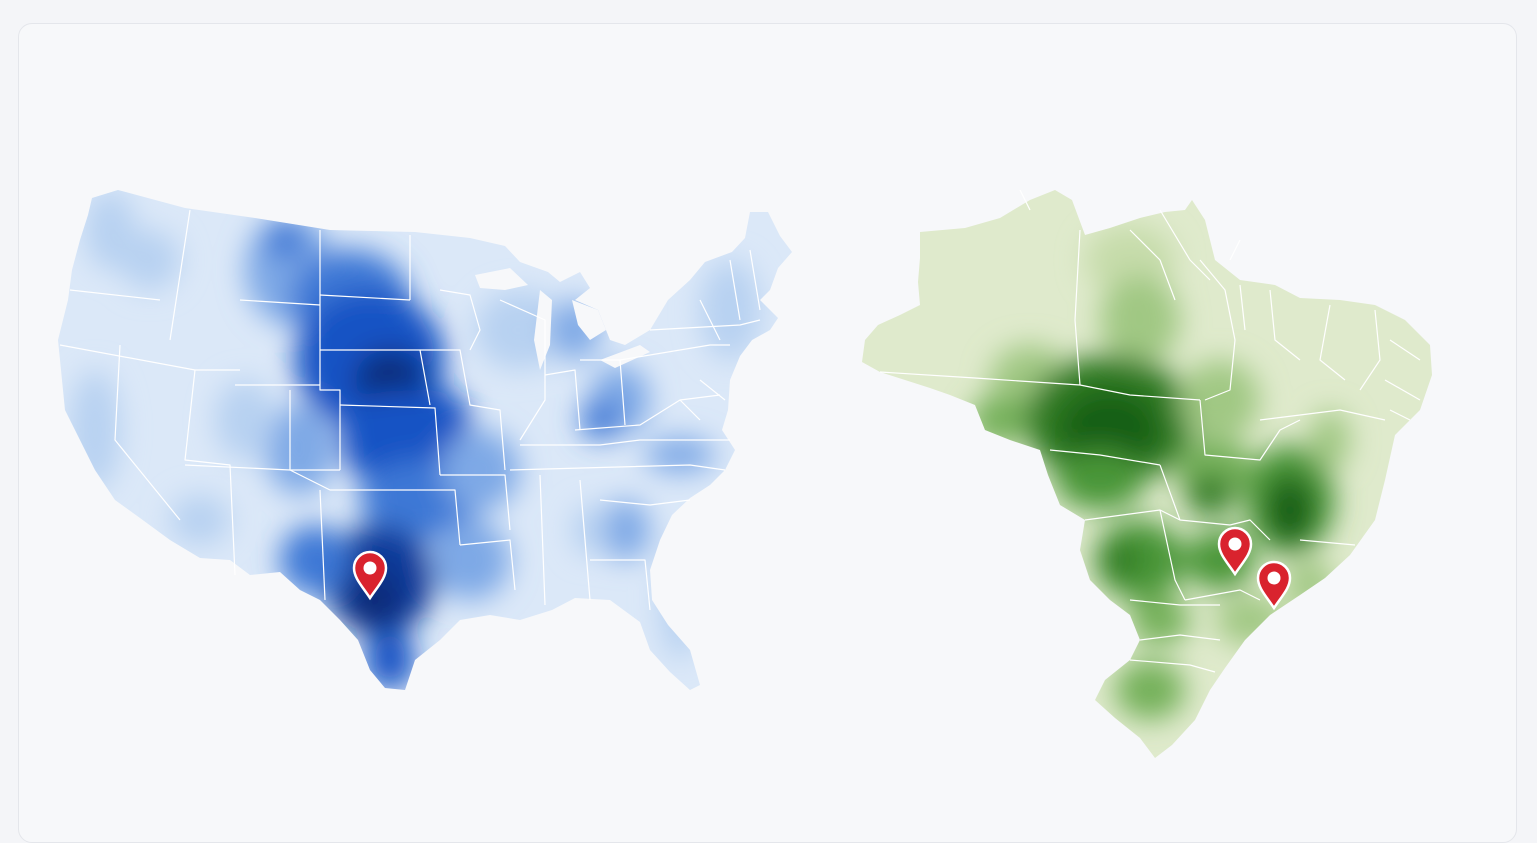  What do you see at coordinates (543, 330) in the screenshot?
I see `lake-michigan` at bounding box center [543, 330].